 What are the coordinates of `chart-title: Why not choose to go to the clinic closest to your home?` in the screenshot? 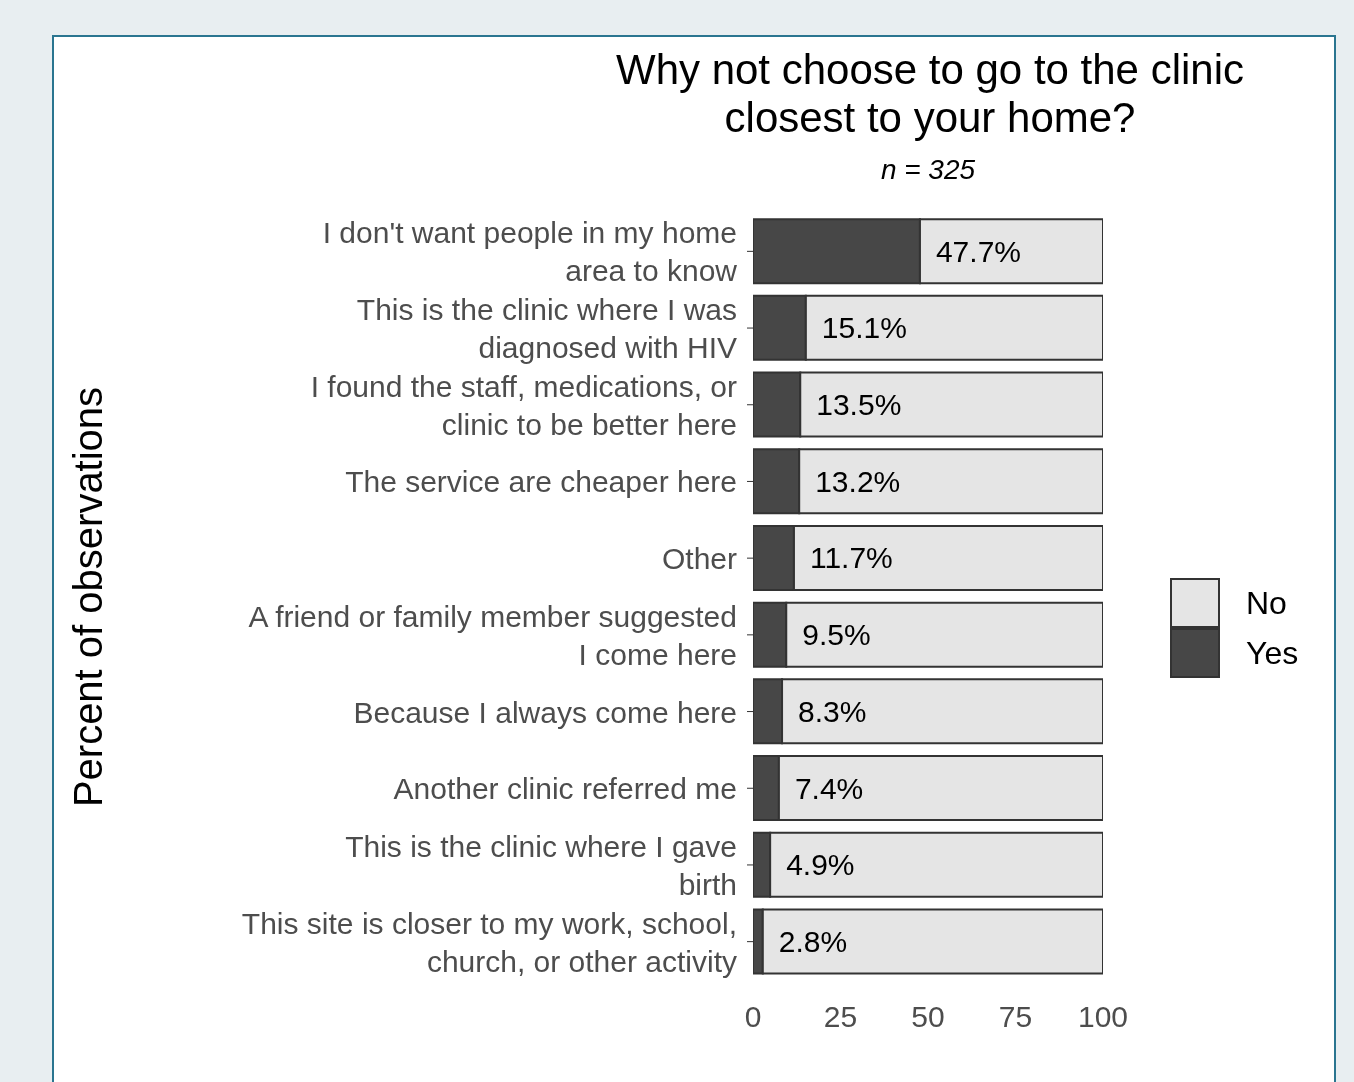 It's located at (930, 94).